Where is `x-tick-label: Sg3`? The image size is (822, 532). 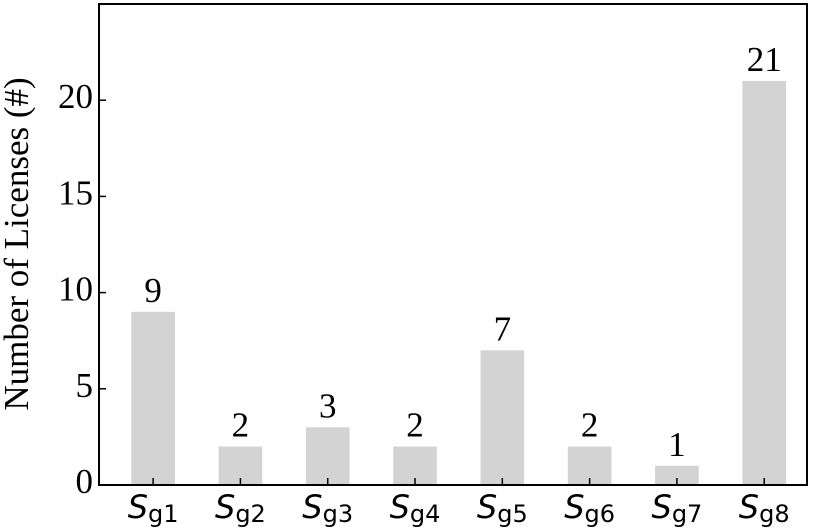 x-tick-label: Sg3 is located at coordinates (327, 508).